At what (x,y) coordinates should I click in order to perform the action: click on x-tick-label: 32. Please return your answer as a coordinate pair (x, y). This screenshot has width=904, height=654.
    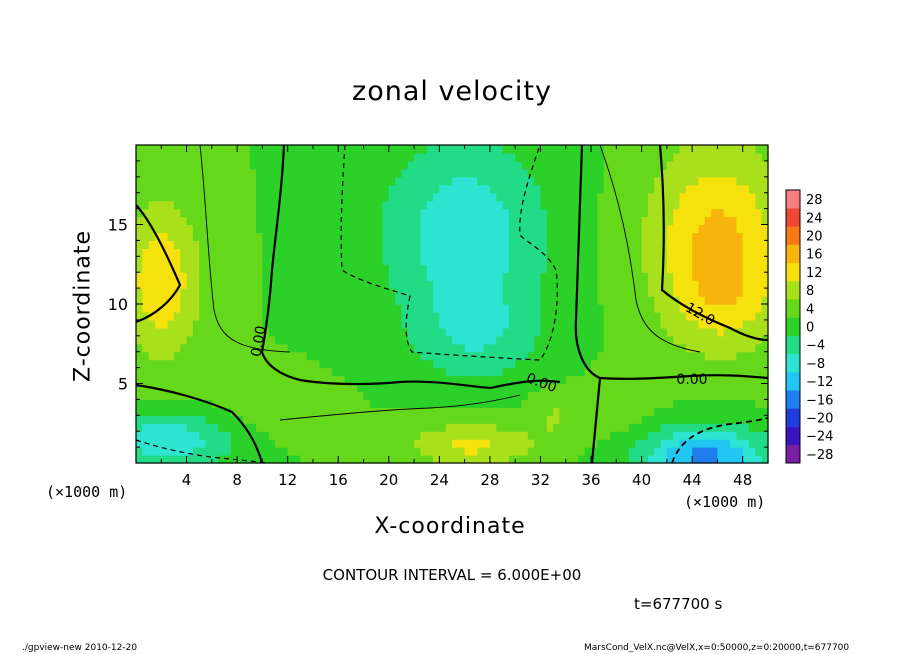
    Looking at the image, I should click on (540, 480).